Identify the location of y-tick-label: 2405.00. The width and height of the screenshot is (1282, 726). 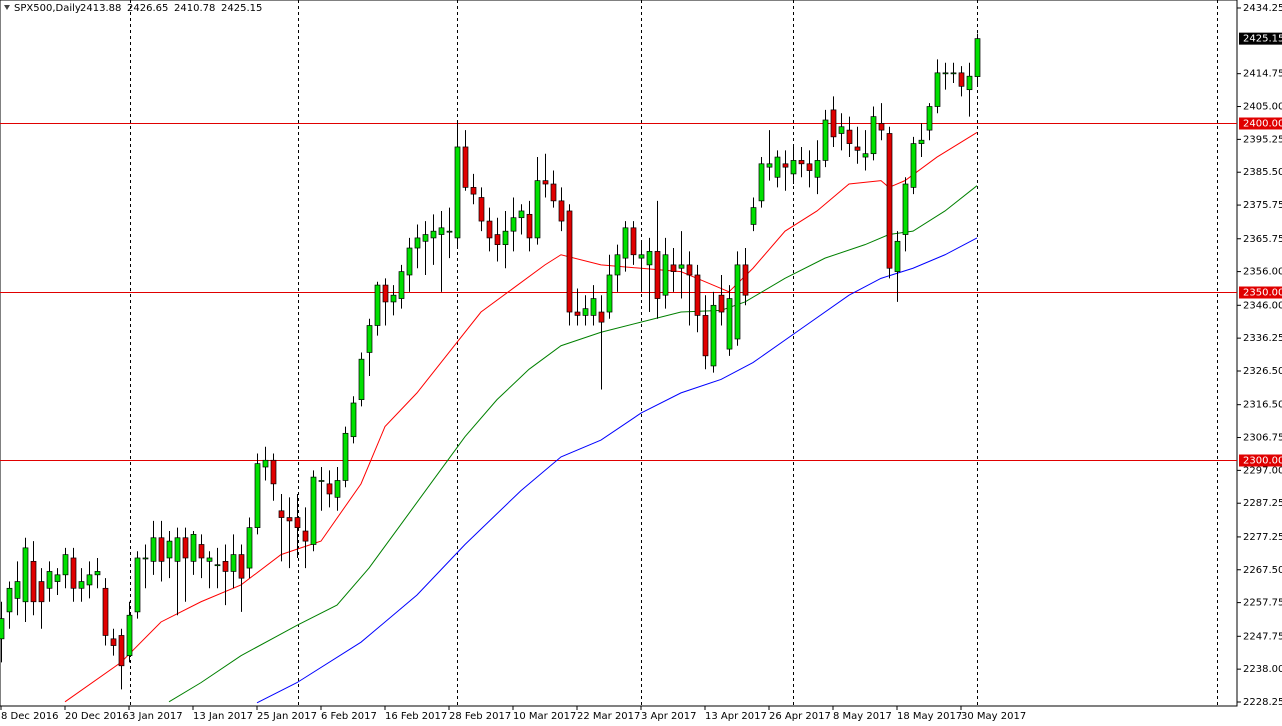
(1262, 107).